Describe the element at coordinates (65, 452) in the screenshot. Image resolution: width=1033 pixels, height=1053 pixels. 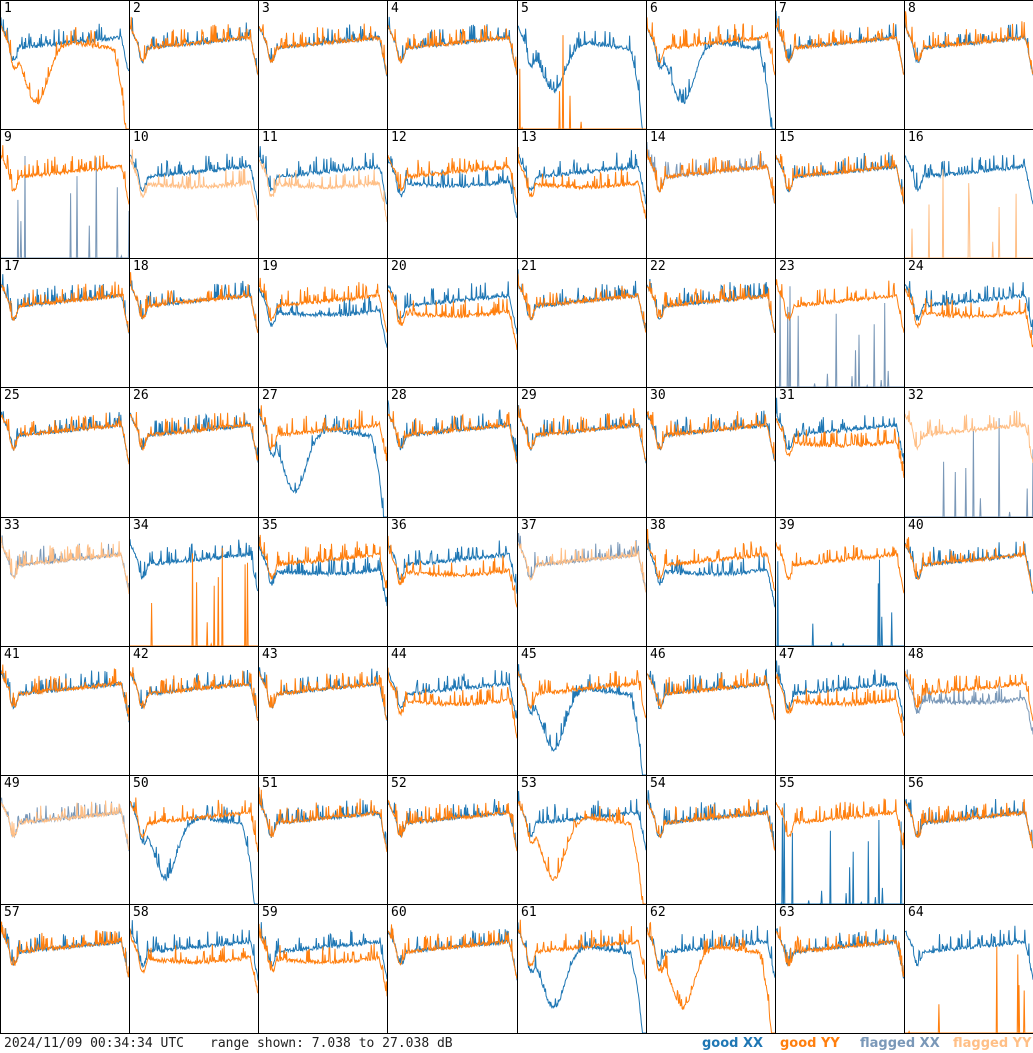
I see `antenna-panel: 25` at that location.